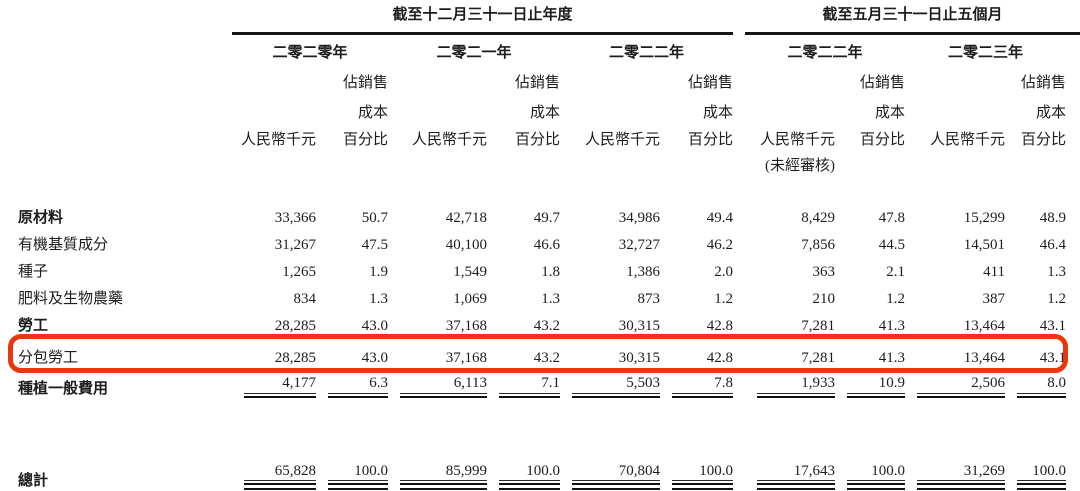 The image size is (1080, 491). Describe the element at coordinates (437, 382) in the screenshot. I see `cell: 6,113` at that location.